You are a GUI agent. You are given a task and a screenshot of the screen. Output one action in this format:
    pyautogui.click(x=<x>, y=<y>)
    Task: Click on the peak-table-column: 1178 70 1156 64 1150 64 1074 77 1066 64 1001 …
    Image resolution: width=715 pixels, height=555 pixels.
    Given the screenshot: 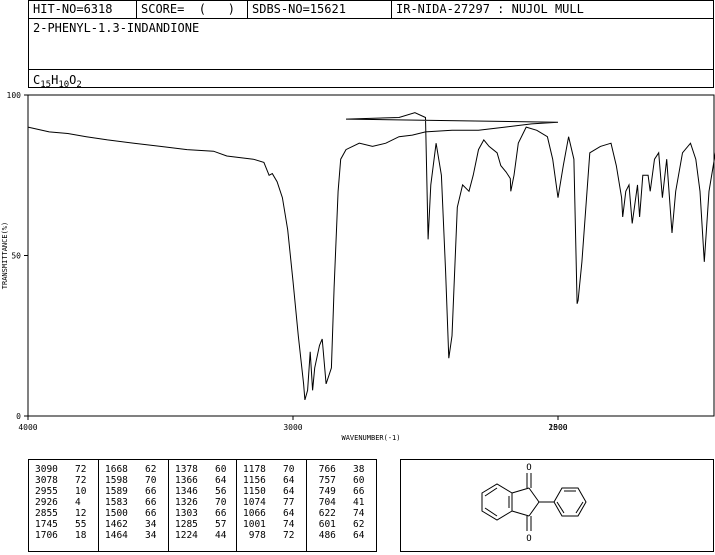 What is the action you would take?
    pyautogui.click(x=272, y=505)
    